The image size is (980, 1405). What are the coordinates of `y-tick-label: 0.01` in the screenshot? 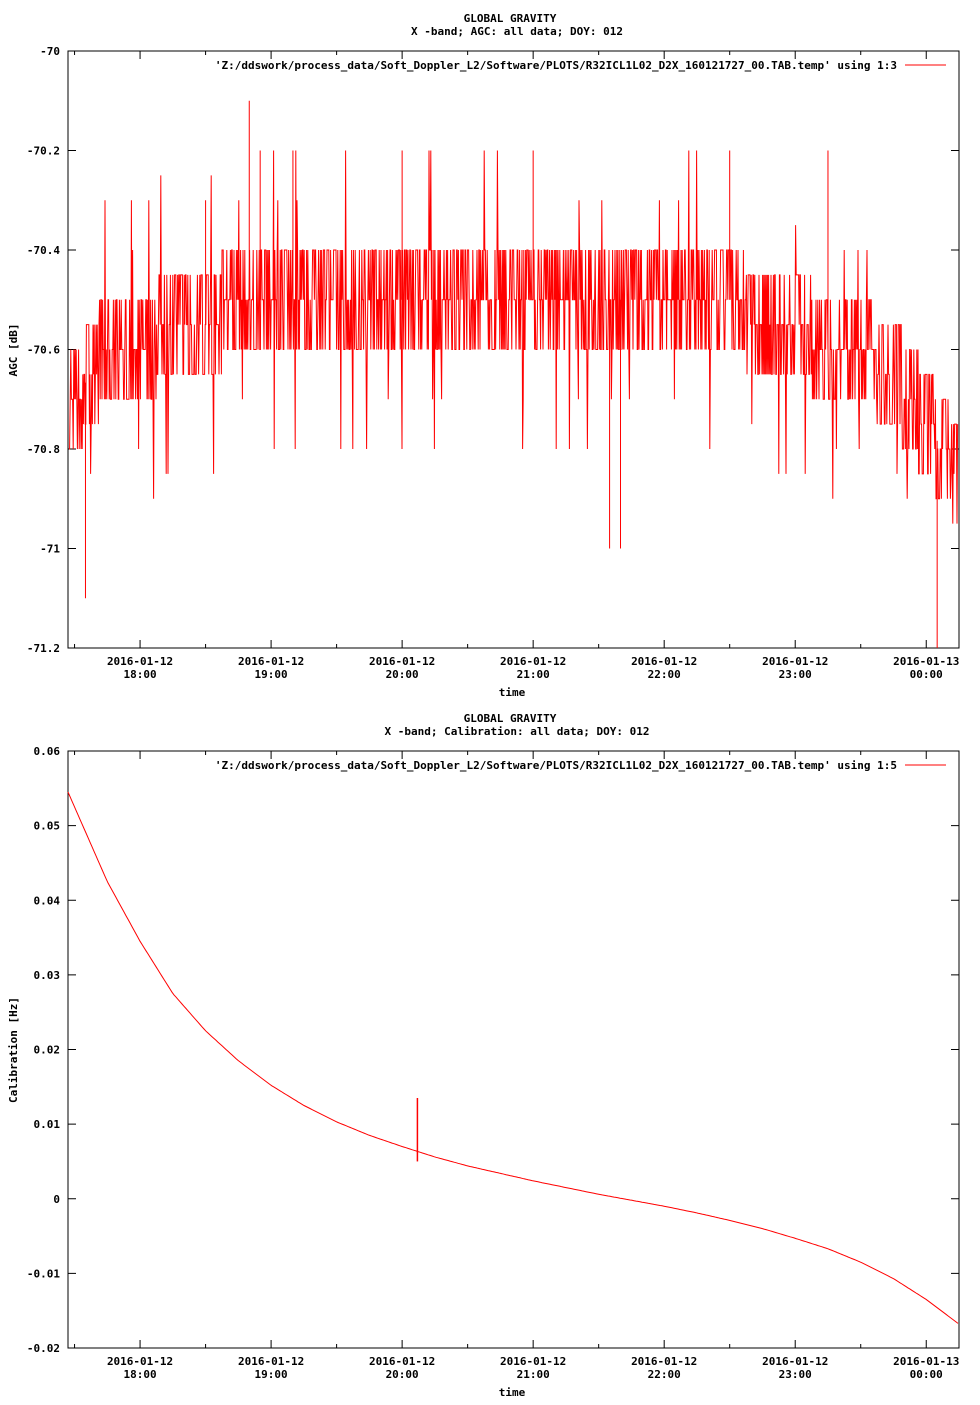 It's located at (47, 1124).